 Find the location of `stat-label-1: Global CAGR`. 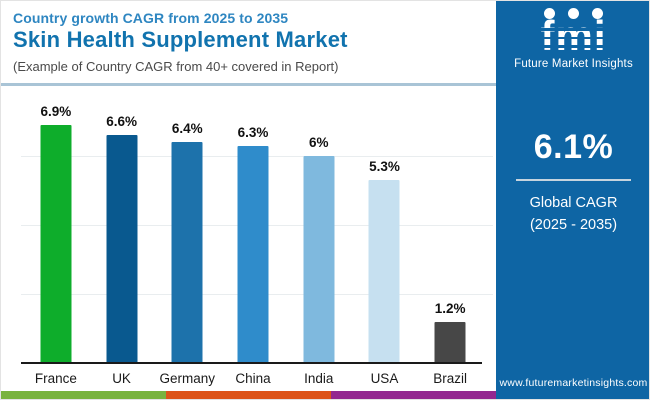

stat-label-1: Global CAGR is located at coordinates (573, 203).